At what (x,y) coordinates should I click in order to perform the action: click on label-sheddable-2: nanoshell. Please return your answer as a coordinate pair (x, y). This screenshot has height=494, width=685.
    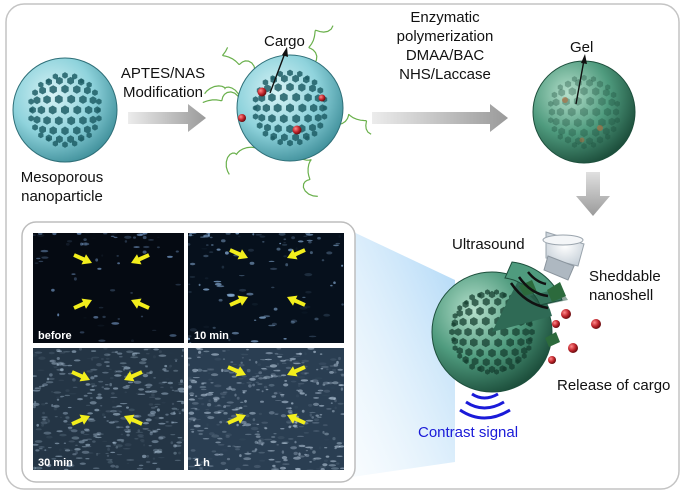
    Looking at the image, I should click on (621, 295).